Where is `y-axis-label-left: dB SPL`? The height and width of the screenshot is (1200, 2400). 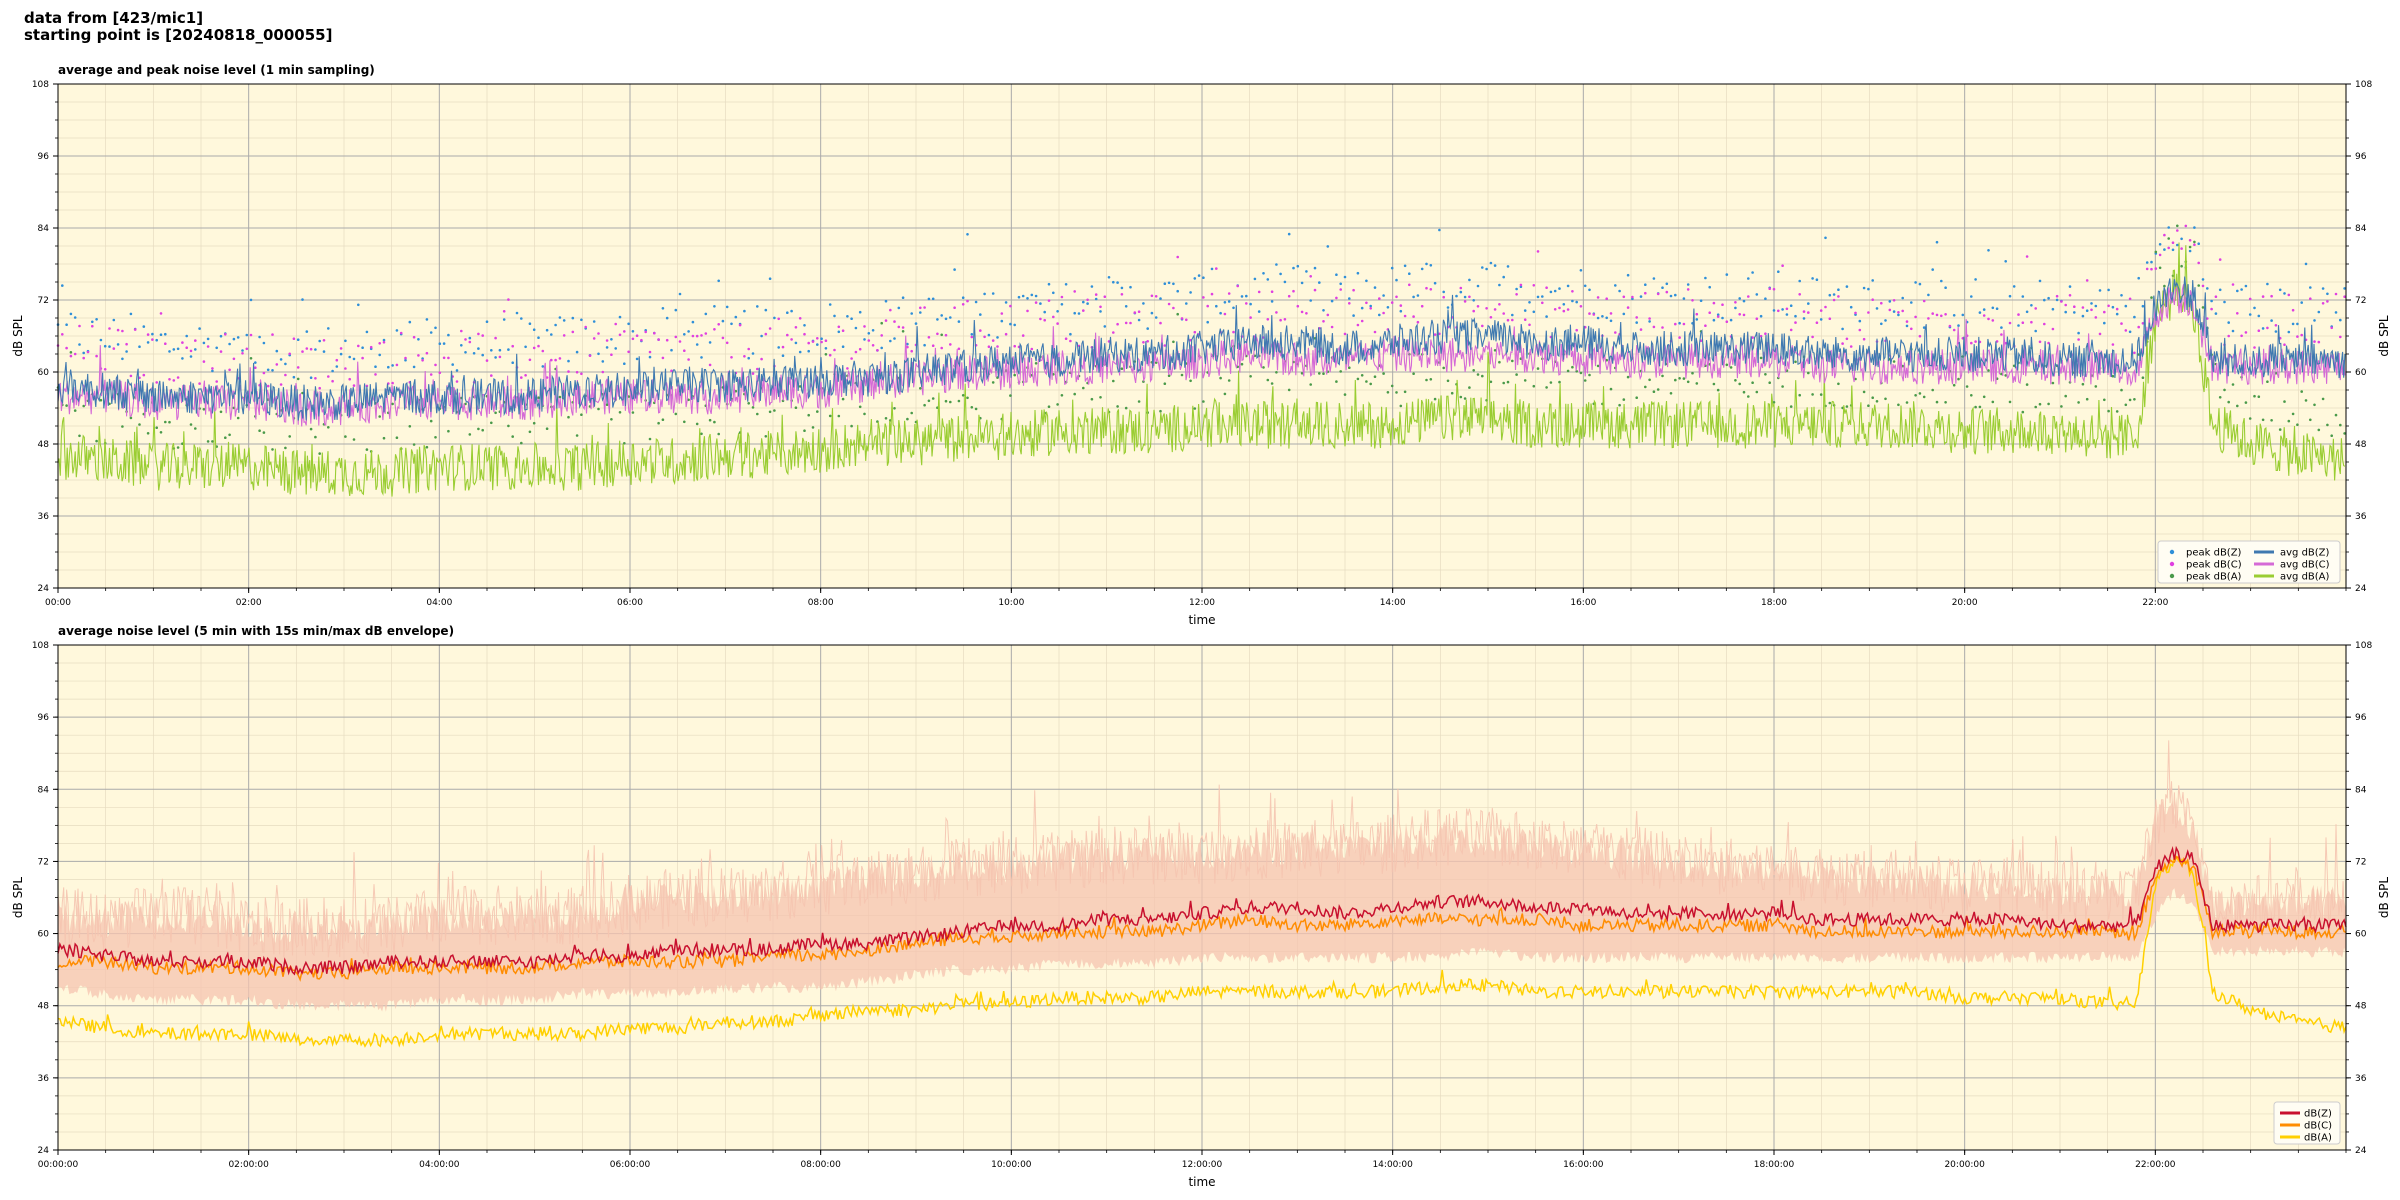
y-axis-label-left: dB SPL is located at coordinates (18, 898).